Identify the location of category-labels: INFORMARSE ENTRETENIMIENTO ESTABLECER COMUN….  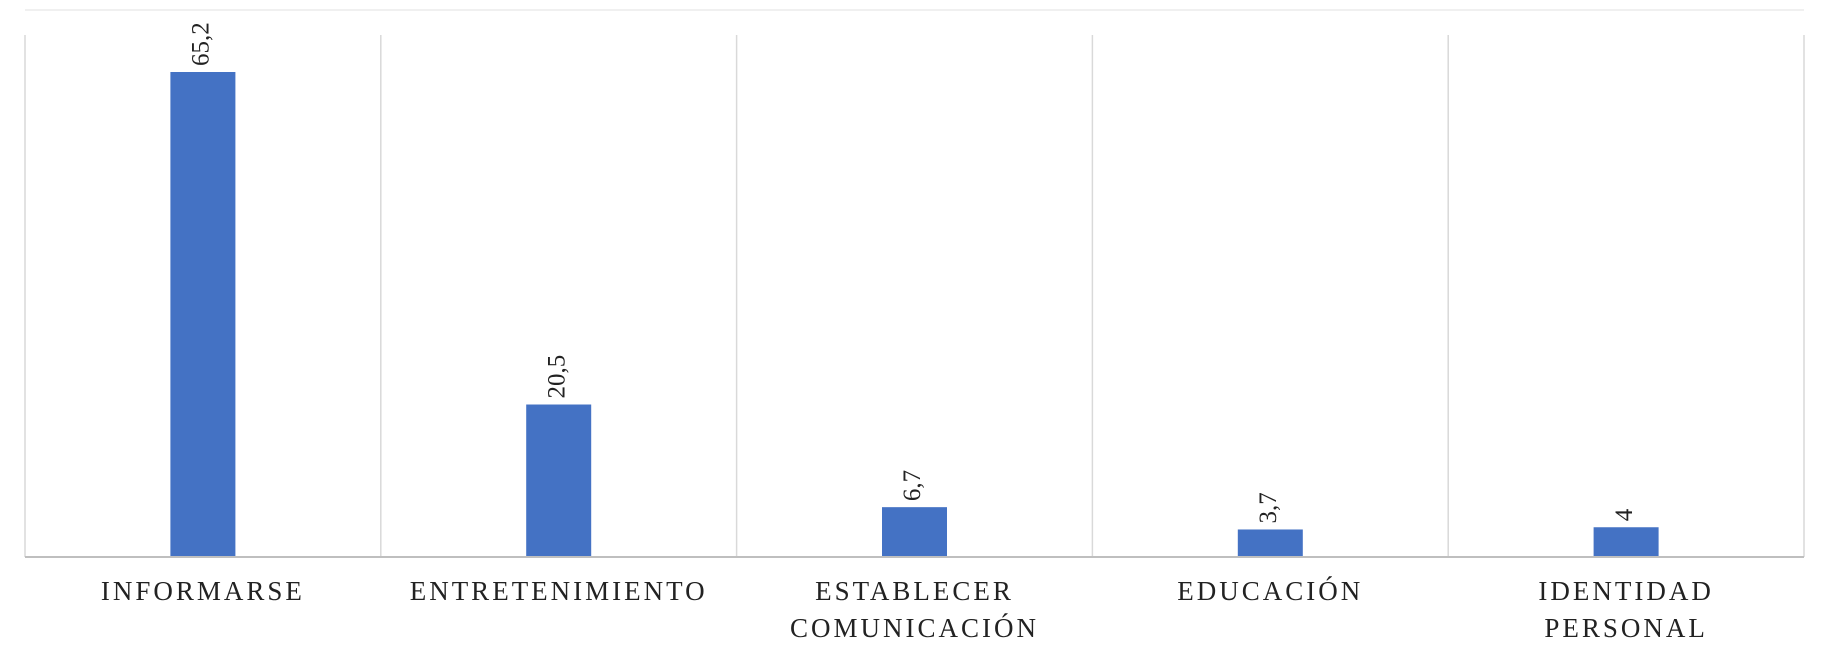
(907, 609).